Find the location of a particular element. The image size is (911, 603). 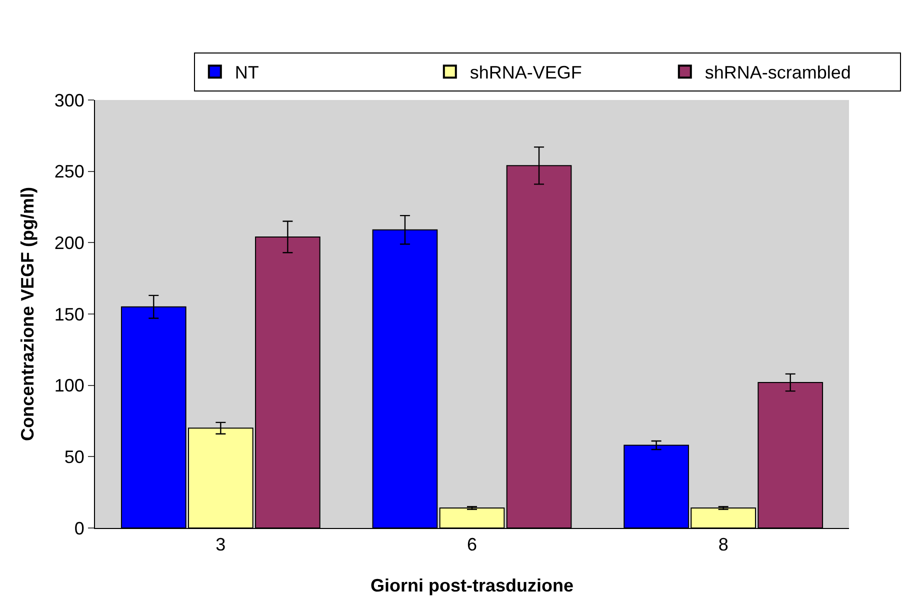

y-tick-label: 0 is located at coordinates (79, 528).